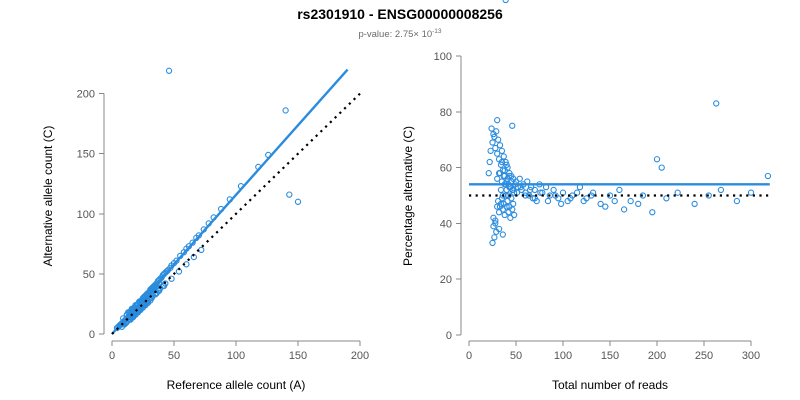  I want to click on figure-title: rs2301910 - ENSG00000008256, so click(400, 14).